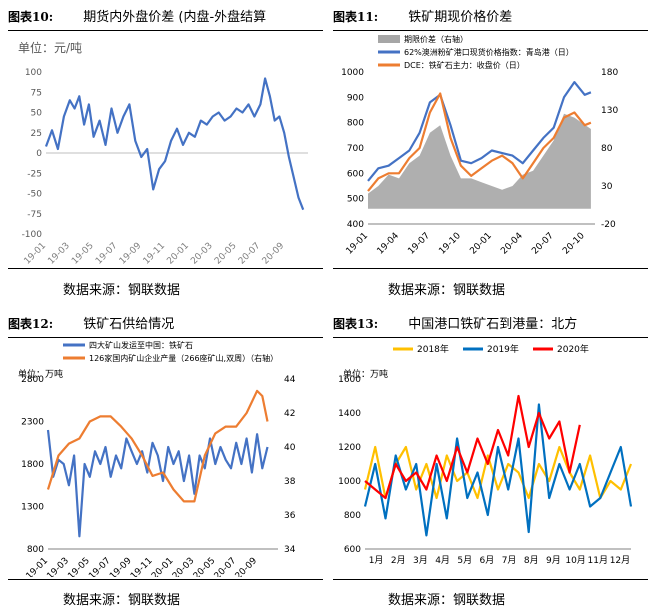 This screenshot has height=611, width=656. What do you see at coordinates (398, 560) in the screenshot?
I see `x-tick-label: 2月` at bounding box center [398, 560].